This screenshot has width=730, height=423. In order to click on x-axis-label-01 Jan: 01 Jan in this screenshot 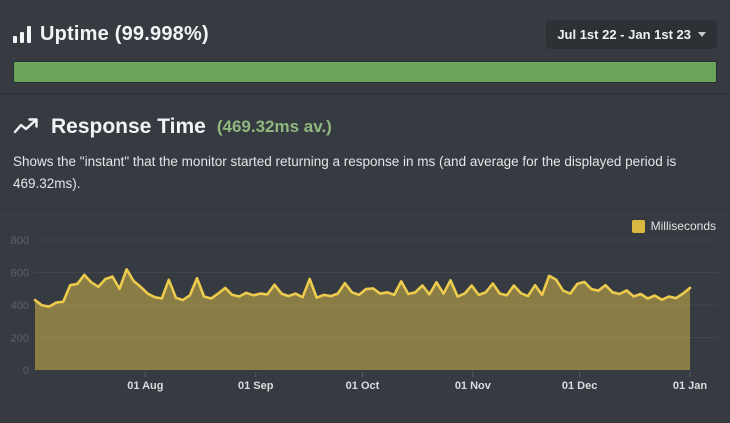, I will do `click(690, 386)`.